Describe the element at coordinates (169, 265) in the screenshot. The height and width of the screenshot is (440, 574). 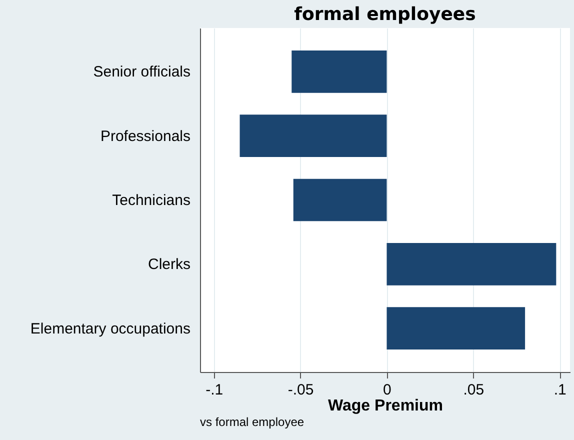
I see `y-tick-label: Clerks` at that location.